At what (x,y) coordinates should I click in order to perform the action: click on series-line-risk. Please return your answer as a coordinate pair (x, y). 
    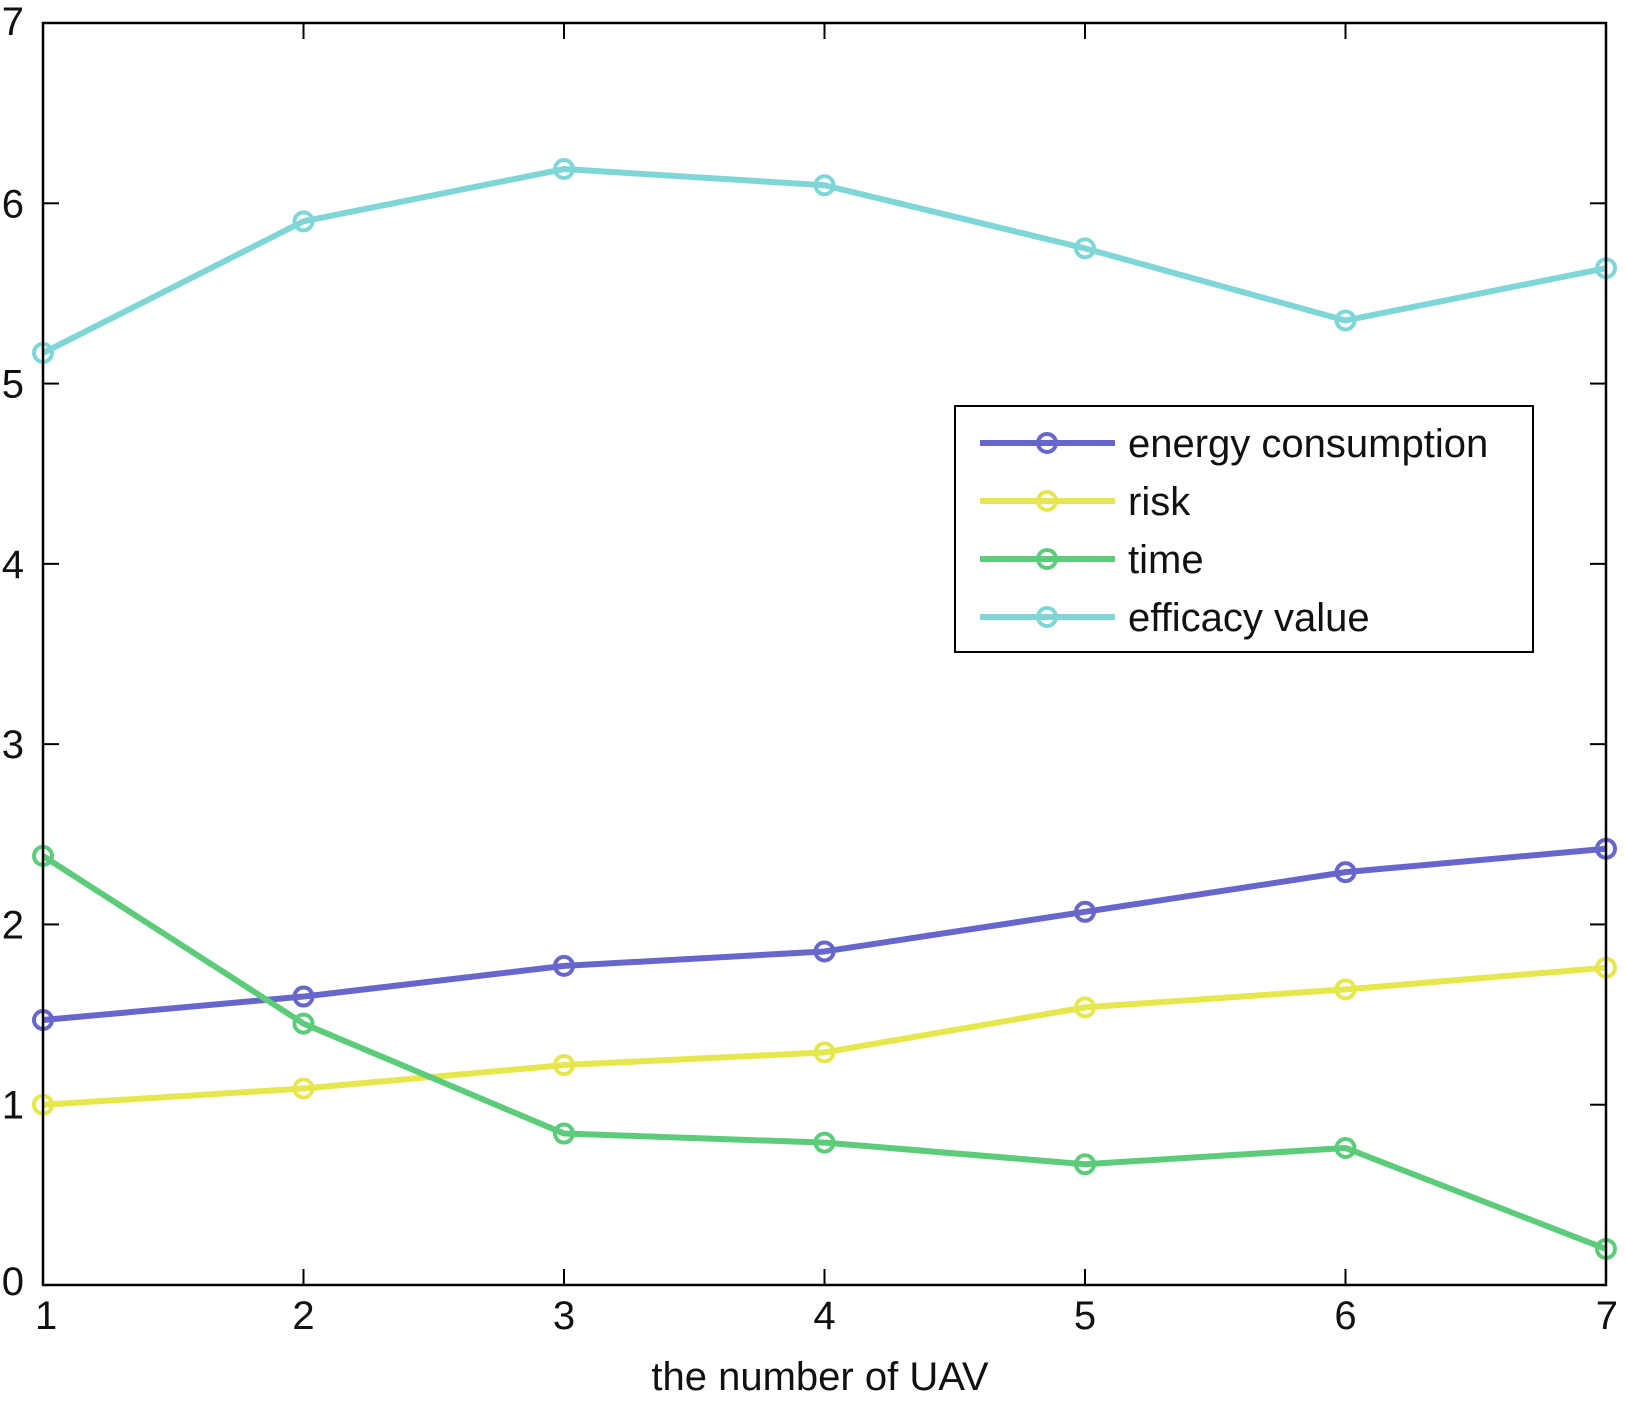
    Looking at the image, I should click on (824, 1036).